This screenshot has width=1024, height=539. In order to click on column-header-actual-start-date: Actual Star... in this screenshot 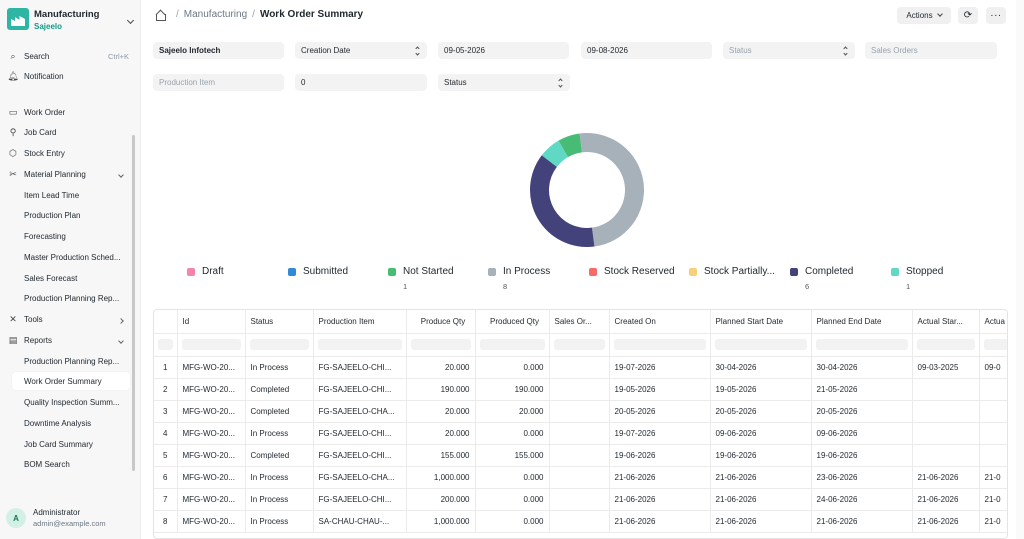, I will do `click(946, 322)`.